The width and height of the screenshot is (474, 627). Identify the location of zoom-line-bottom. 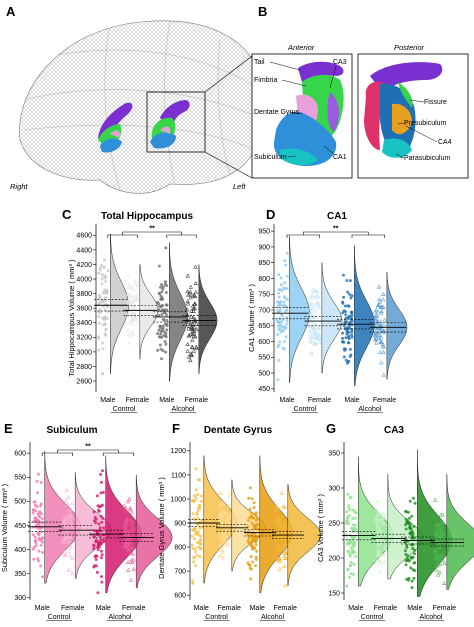
(228, 165).